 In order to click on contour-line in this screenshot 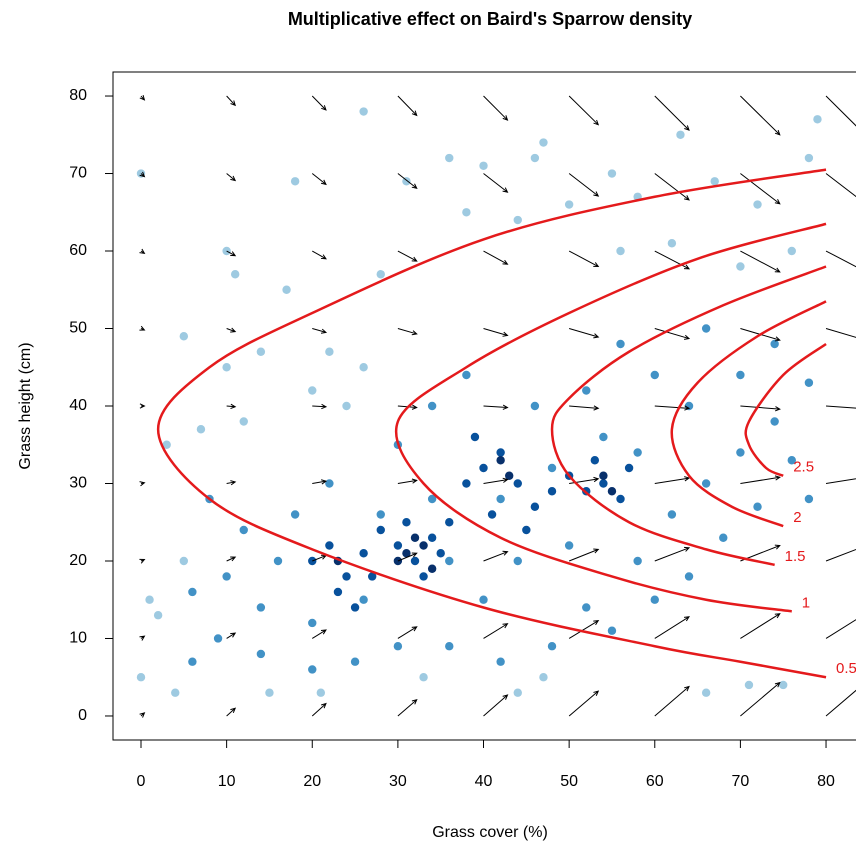, I will do `click(785, 409)`.